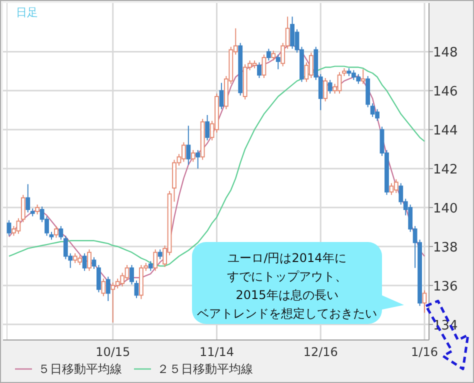 The image size is (474, 383). Describe the element at coordinates (445, 170) in the screenshot. I see `y-tick-label: 142` at that location.